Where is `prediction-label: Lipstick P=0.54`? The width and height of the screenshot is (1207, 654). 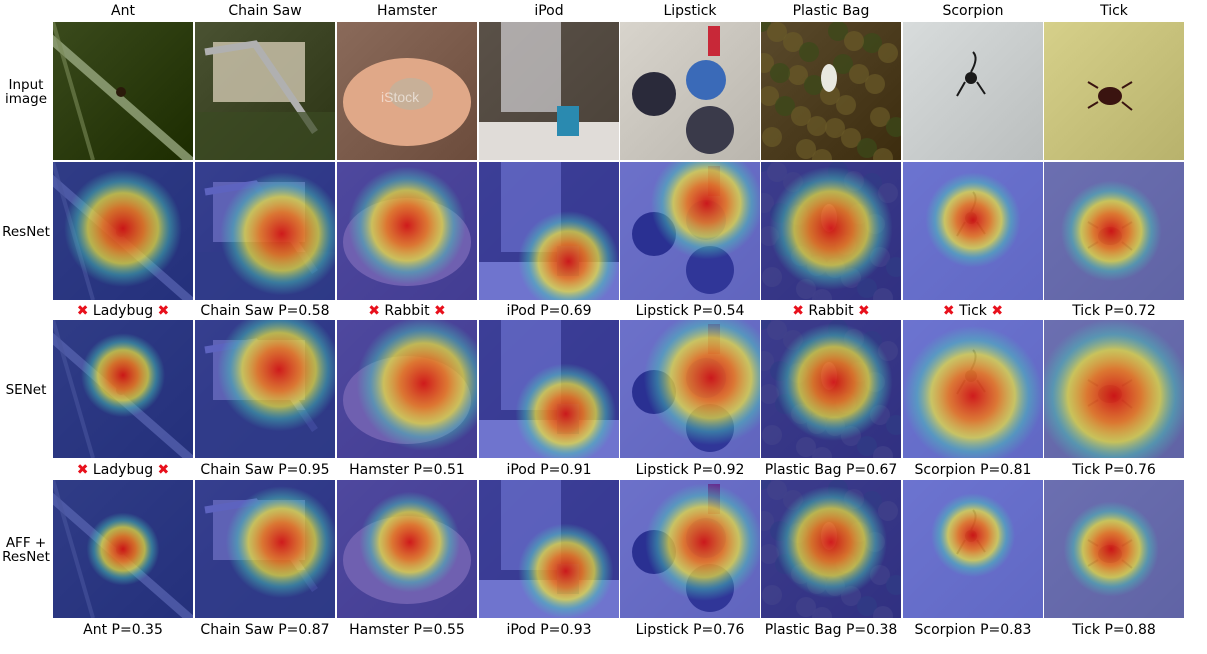 prediction-label: Lipstick P=0.54 is located at coordinates (690, 311).